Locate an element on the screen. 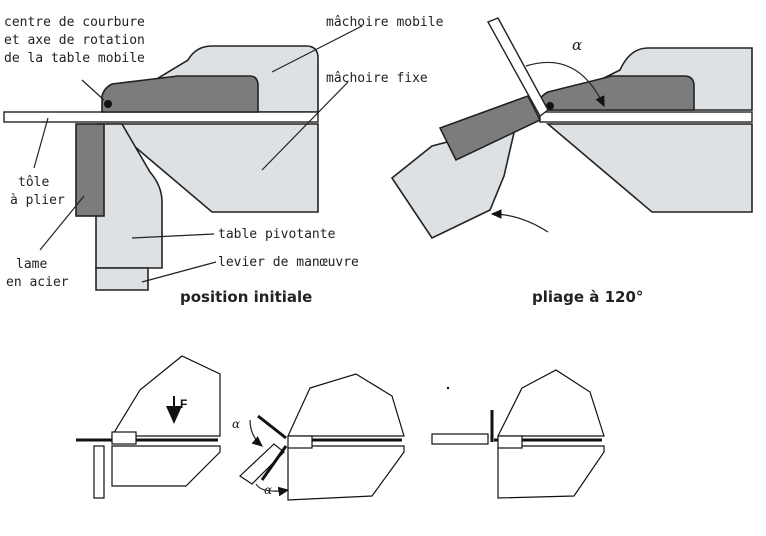 Image resolution: width=766 pixels, height=536 pixels. label-centre-line2: et axe de rotation is located at coordinates (74, 40).